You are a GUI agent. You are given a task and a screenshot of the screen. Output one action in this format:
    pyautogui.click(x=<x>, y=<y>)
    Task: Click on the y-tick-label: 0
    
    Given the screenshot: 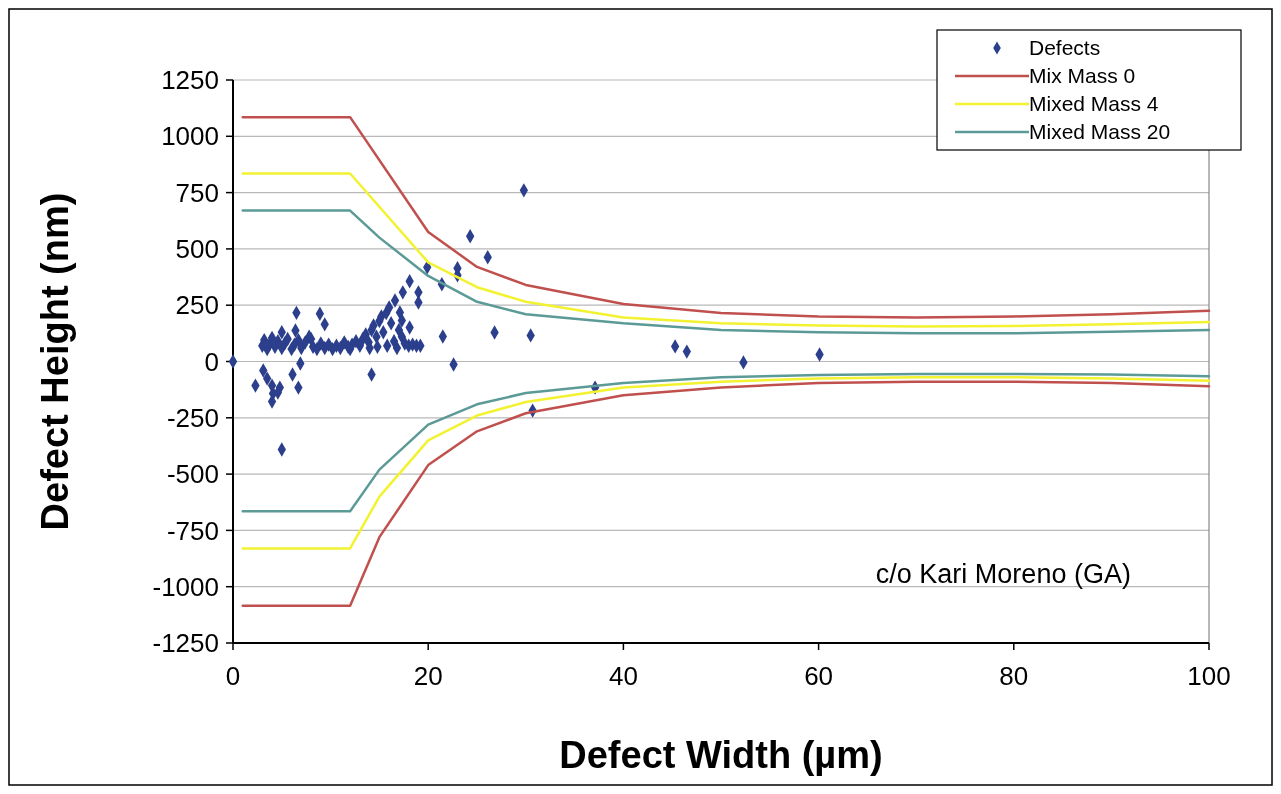 What is the action you would take?
    pyautogui.click(x=211, y=361)
    